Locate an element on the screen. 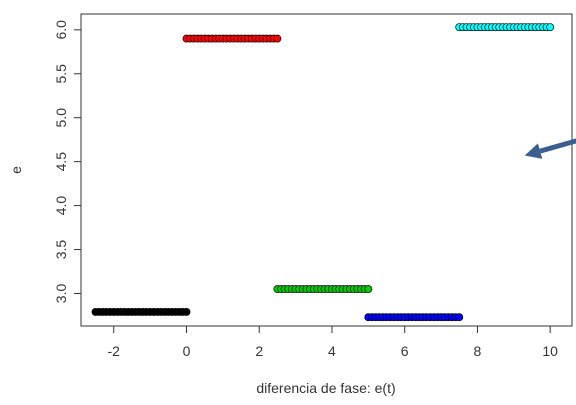  y-tick-label: 4.0 is located at coordinates (61, 206).